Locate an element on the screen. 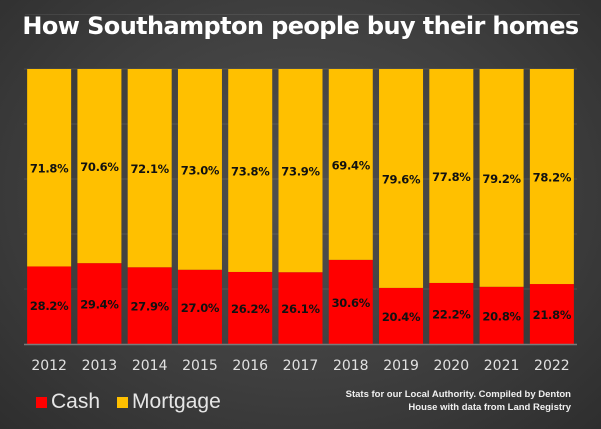  legend-label-mortgage: Mortgage is located at coordinates (176, 401).